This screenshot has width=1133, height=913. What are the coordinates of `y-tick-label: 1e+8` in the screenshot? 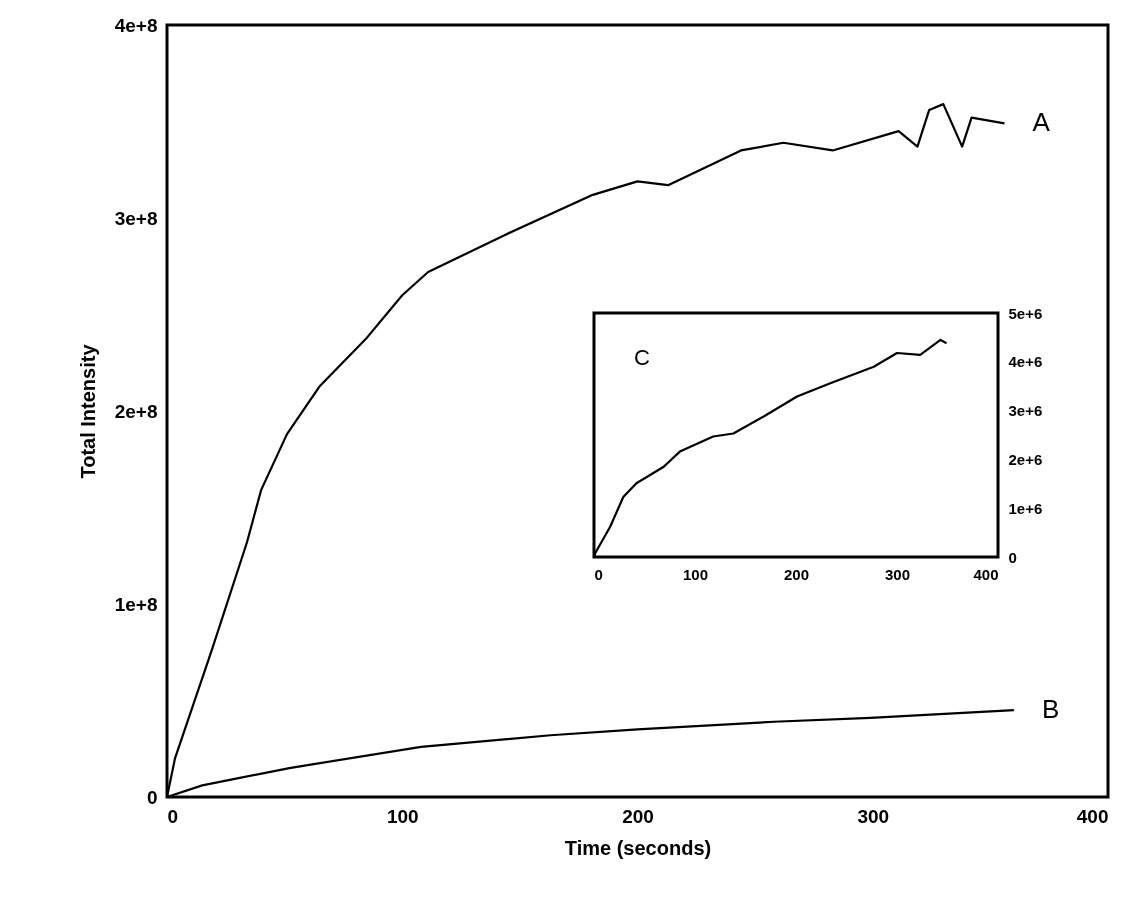 It's located at (136, 604).